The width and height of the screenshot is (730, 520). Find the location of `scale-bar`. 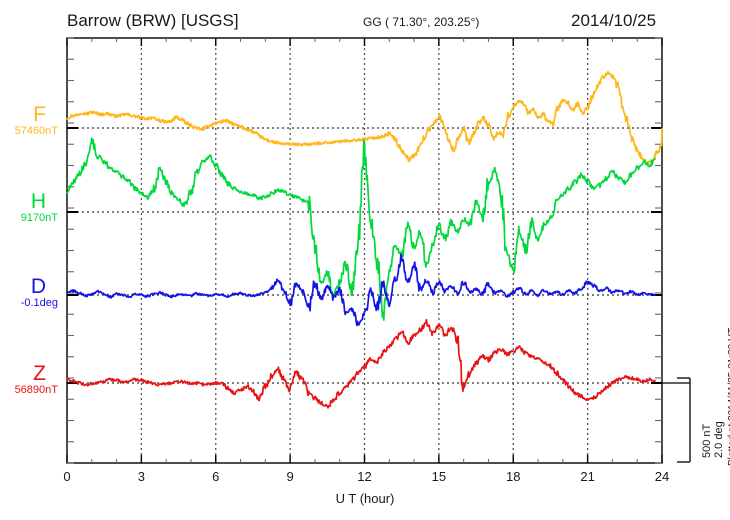

scale-bar is located at coordinates (676, 420).